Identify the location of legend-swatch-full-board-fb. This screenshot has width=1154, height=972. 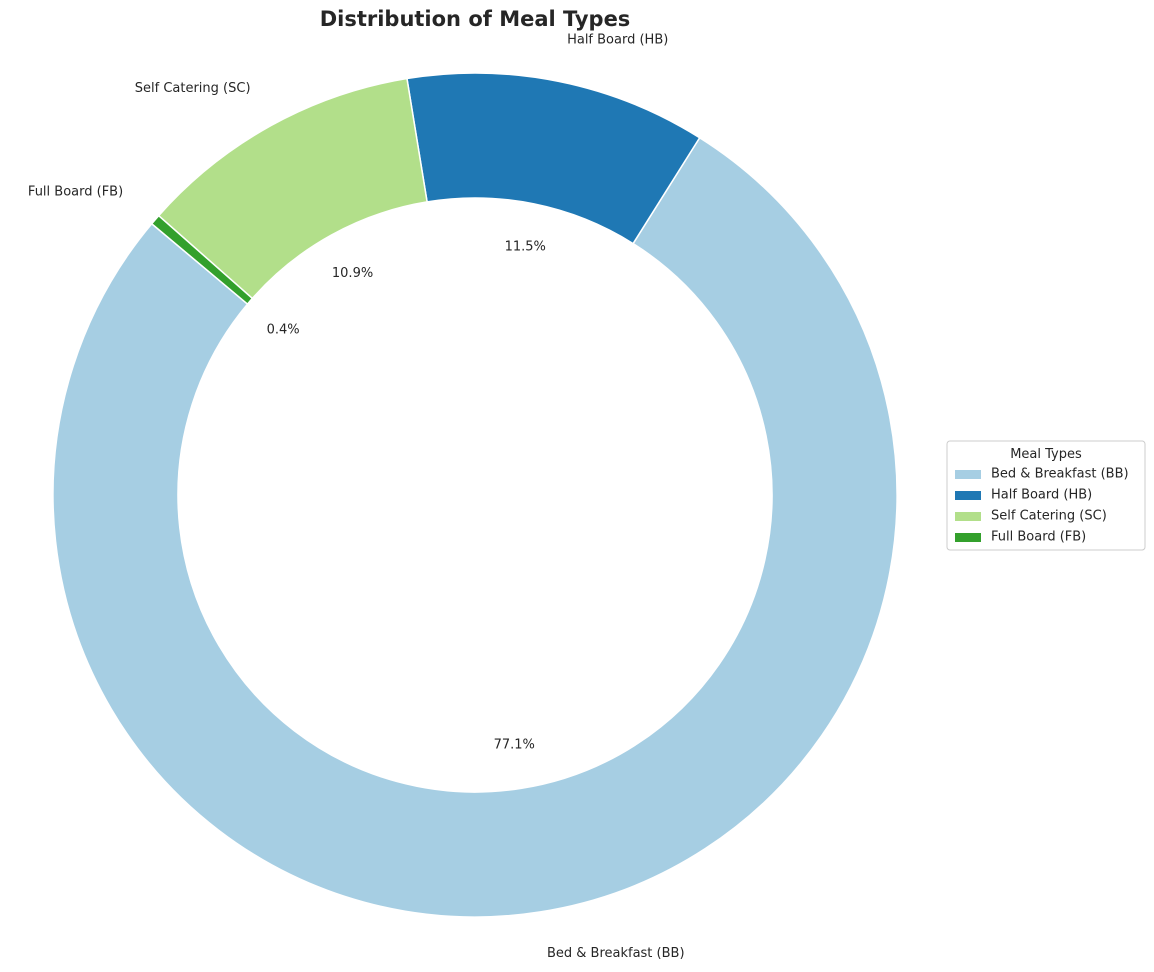
(968, 537).